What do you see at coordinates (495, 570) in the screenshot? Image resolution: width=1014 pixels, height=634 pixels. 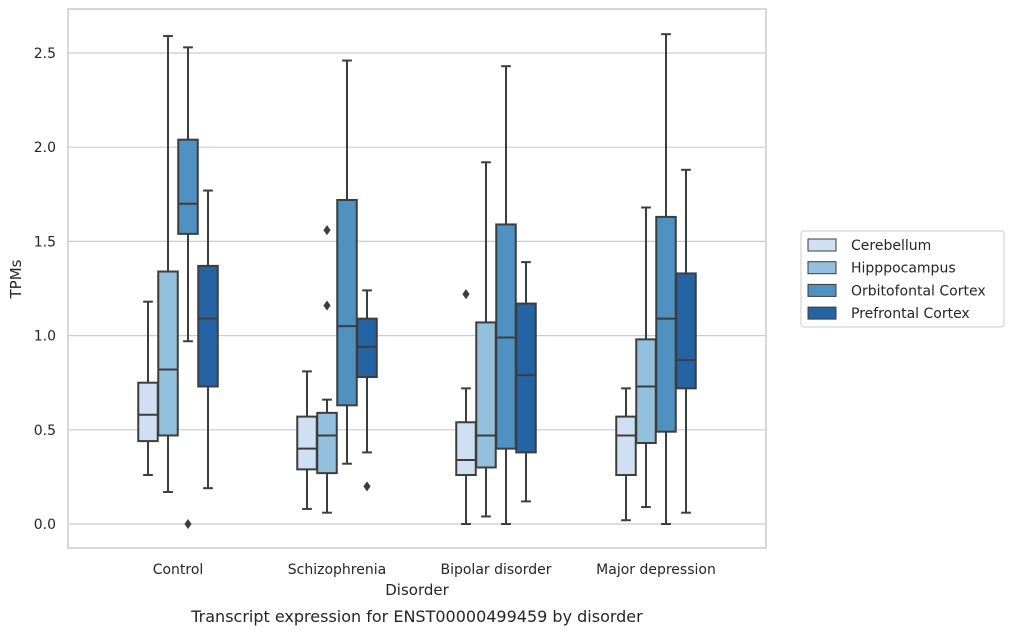 I see `x-tick-label: Bipolar disorder` at bounding box center [495, 570].